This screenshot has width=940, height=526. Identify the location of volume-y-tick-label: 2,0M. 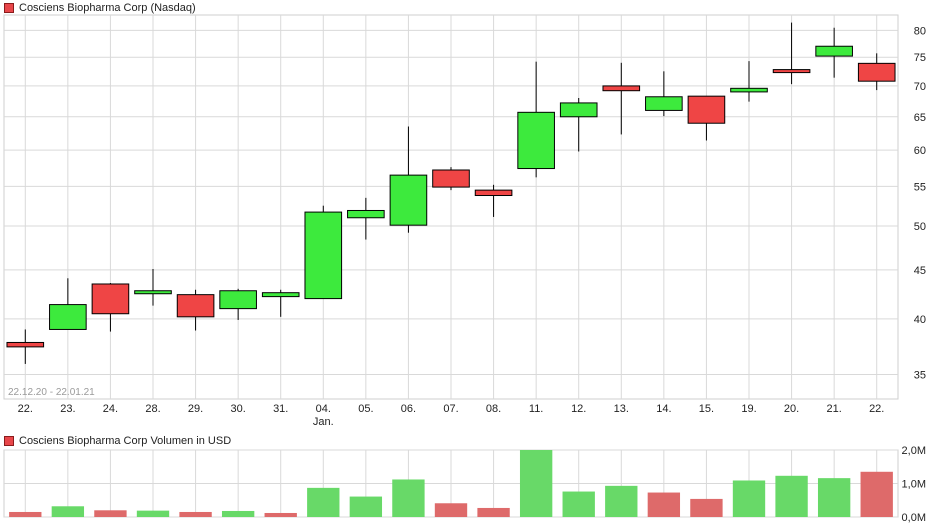
(914, 451).